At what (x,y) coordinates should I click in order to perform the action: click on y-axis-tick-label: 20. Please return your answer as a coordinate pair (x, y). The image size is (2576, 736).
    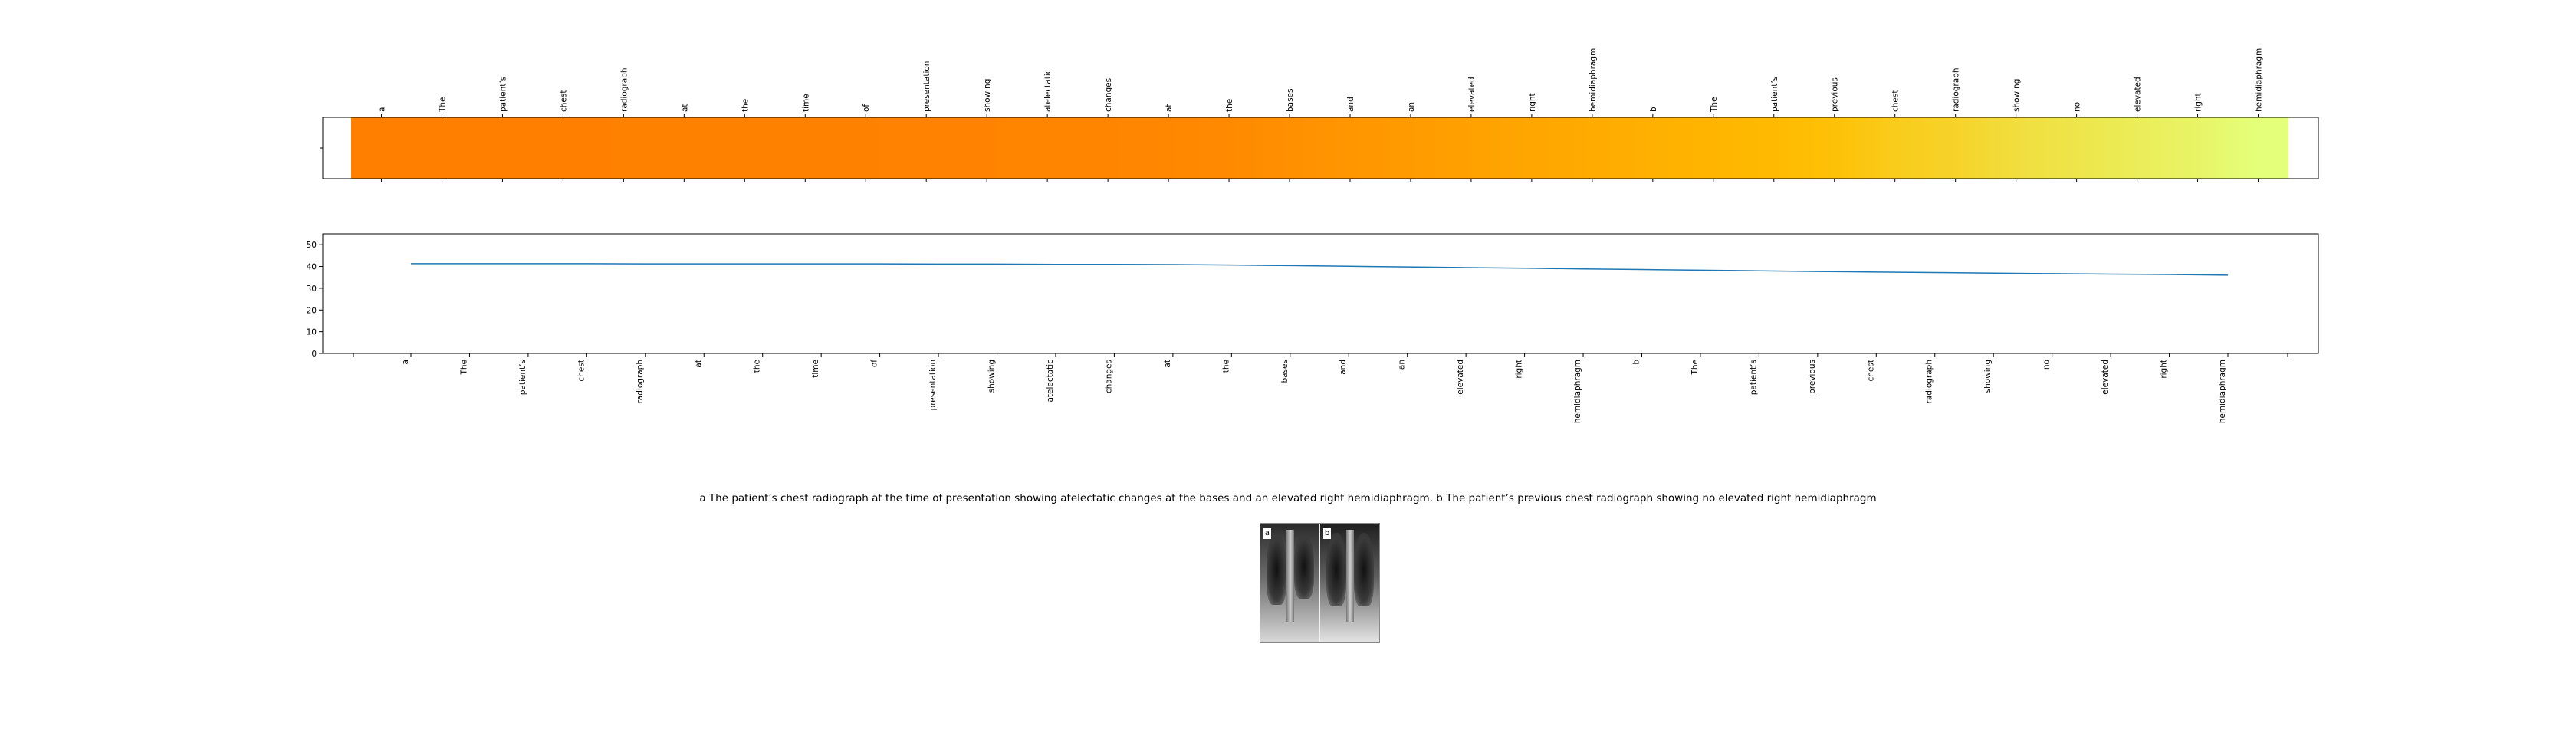
    Looking at the image, I should click on (312, 310).